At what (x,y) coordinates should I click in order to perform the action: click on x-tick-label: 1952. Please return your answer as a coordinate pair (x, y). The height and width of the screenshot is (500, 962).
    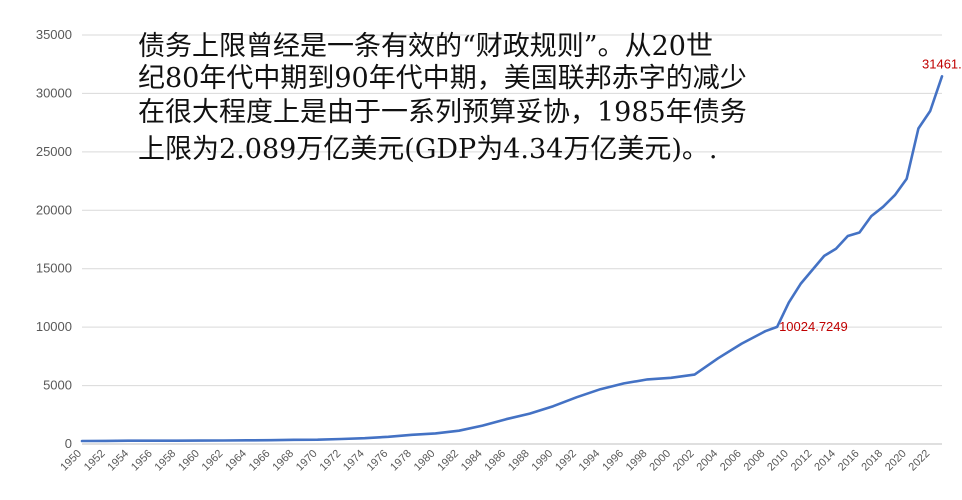
    Looking at the image, I should click on (95, 461).